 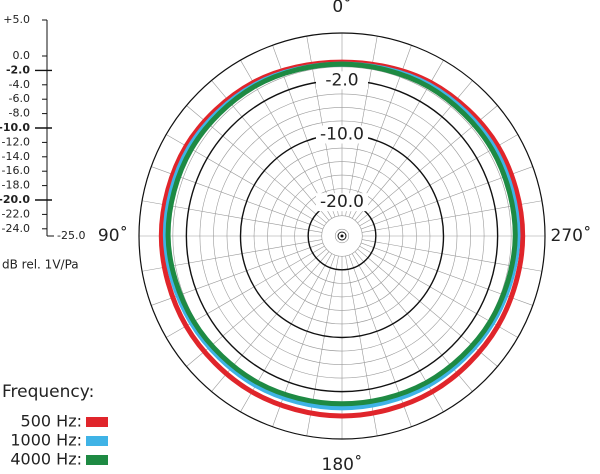 I want to click on axis-label: dB rel. 1V/Pa, so click(x=40, y=265).